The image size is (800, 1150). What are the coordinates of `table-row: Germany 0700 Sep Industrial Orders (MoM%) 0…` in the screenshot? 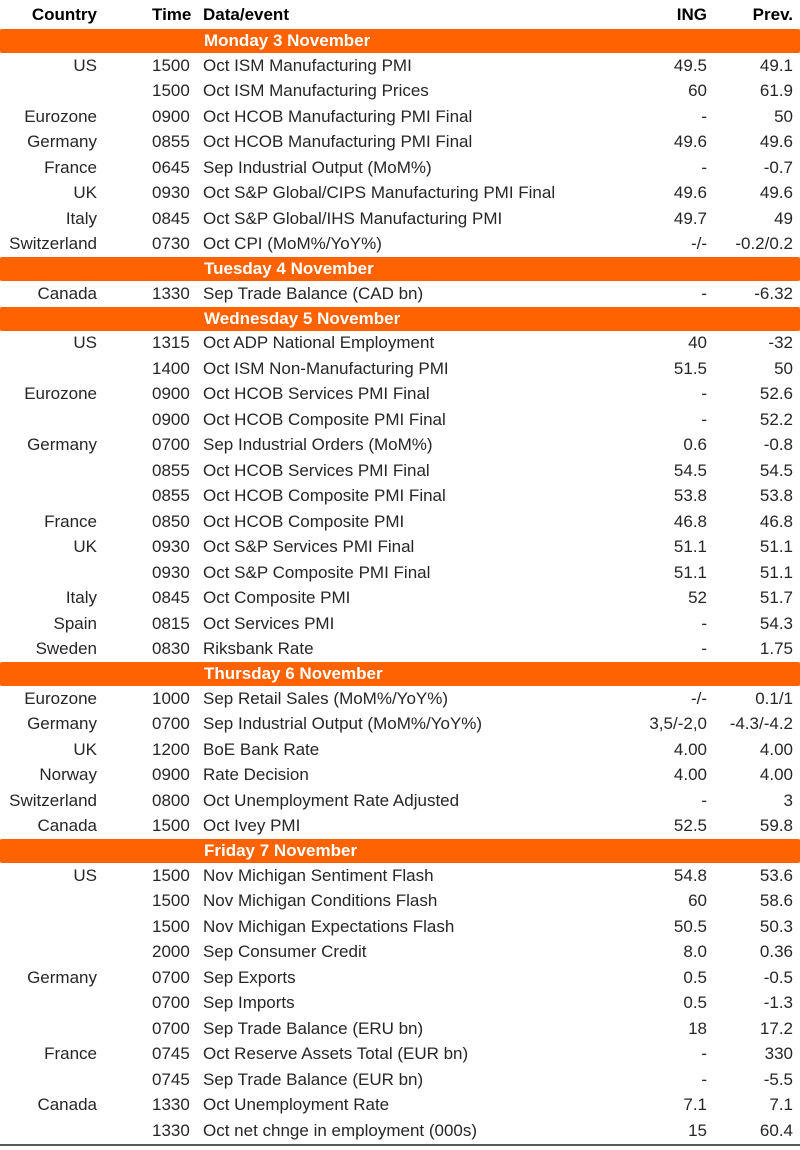 It's located at (400, 446).